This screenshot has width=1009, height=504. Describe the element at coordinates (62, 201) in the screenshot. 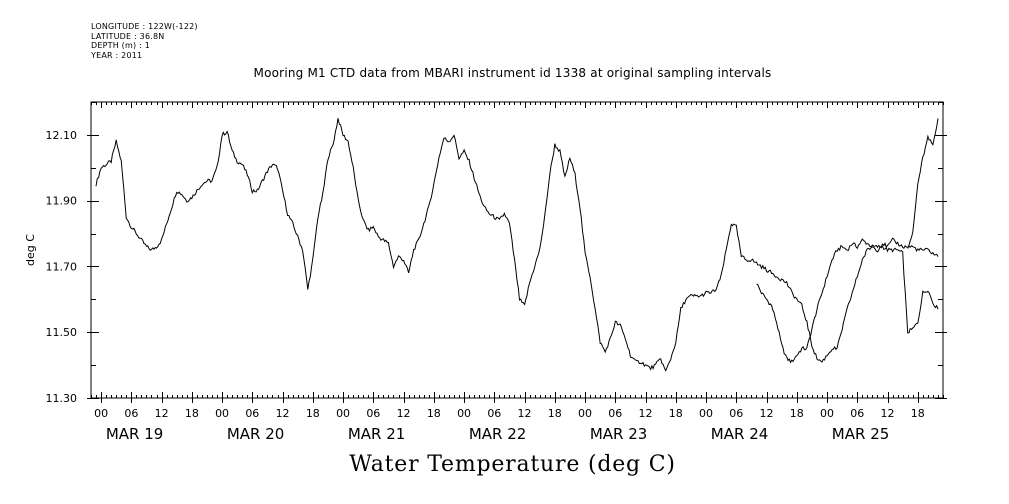

I see `y-tick-label: 11.90` at that location.